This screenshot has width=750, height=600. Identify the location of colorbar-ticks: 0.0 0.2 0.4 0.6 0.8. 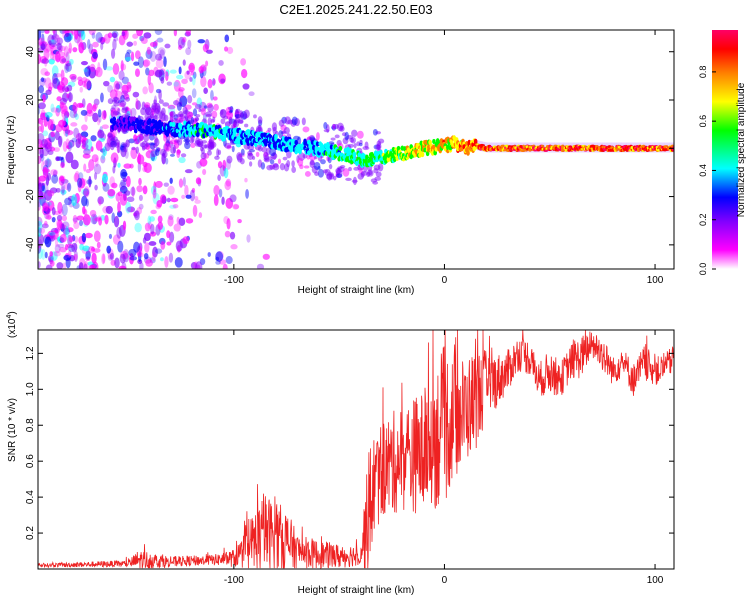
(707, 170).